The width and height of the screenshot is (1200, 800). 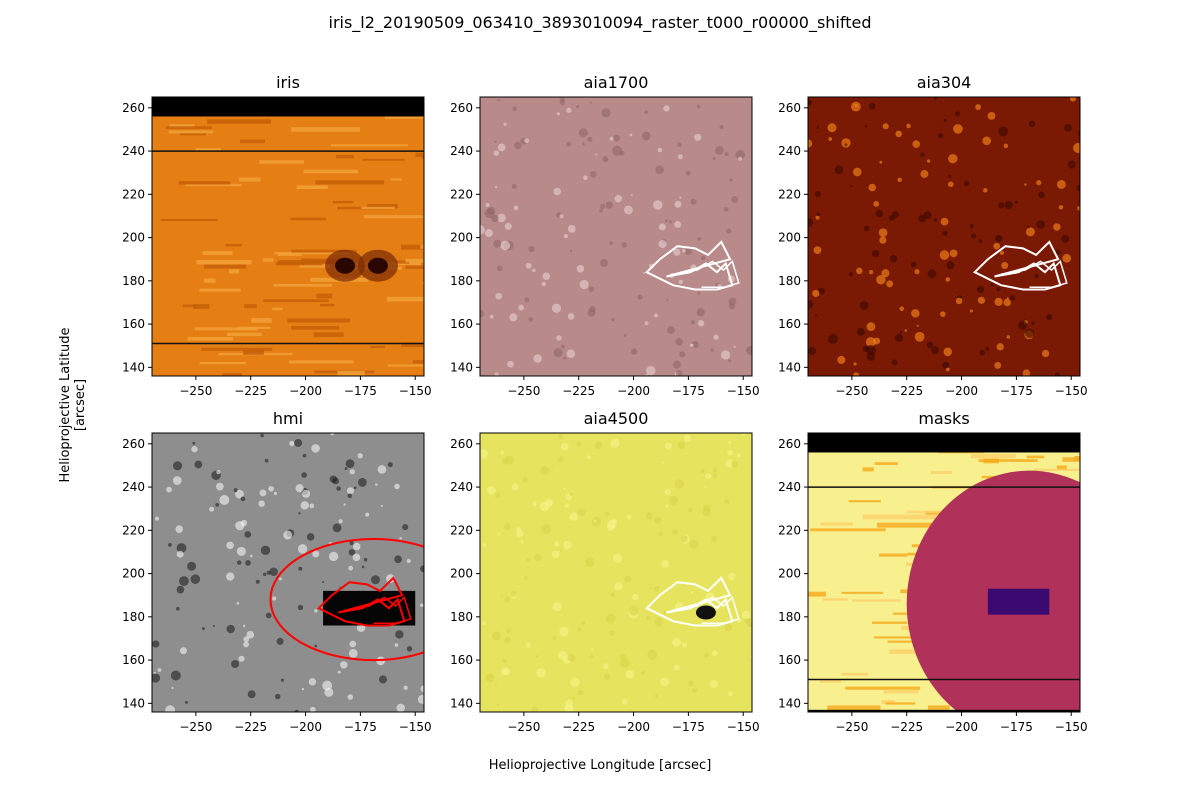 I want to click on panel-title: aia4500, so click(x=616, y=418).